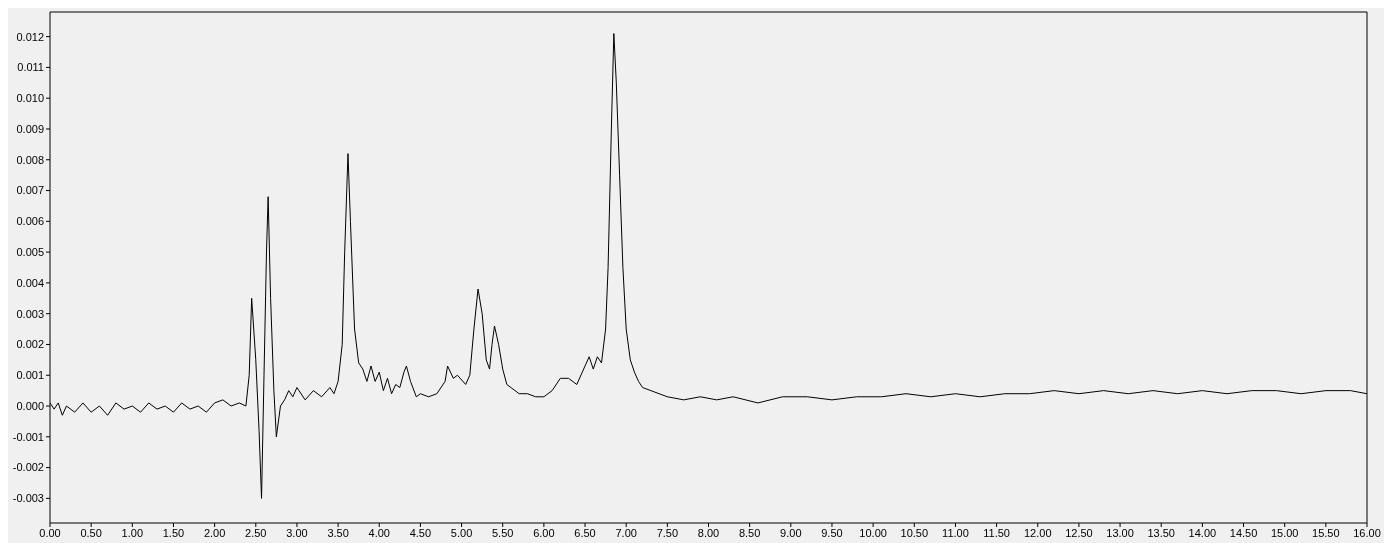 The image size is (1392, 543). Describe the element at coordinates (338, 532) in the screenshot. I see `x-tick-label: 3.50` at that location.